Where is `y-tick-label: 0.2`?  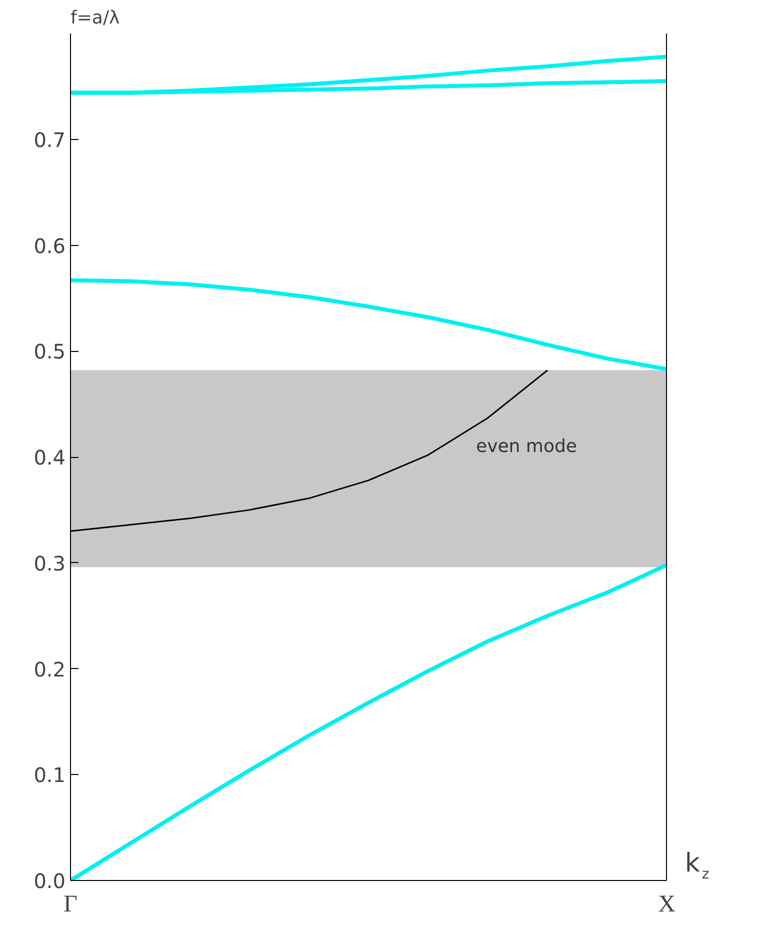
y-tick-label: 0.2 is located at coordinates (50, 669).